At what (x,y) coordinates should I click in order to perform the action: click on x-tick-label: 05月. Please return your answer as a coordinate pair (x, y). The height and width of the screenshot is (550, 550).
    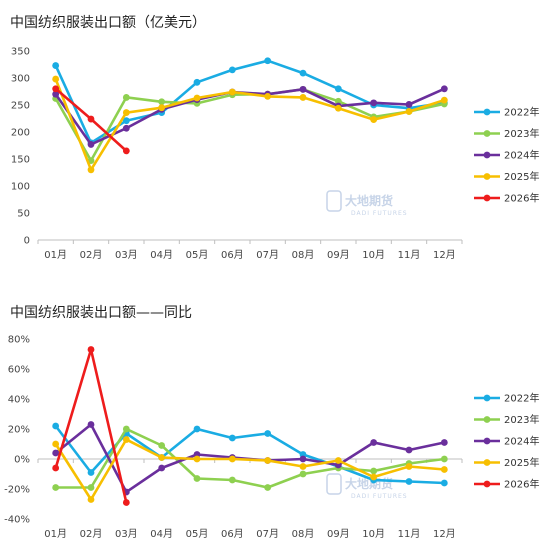
    Looking at the image, I should click on (197, 255).